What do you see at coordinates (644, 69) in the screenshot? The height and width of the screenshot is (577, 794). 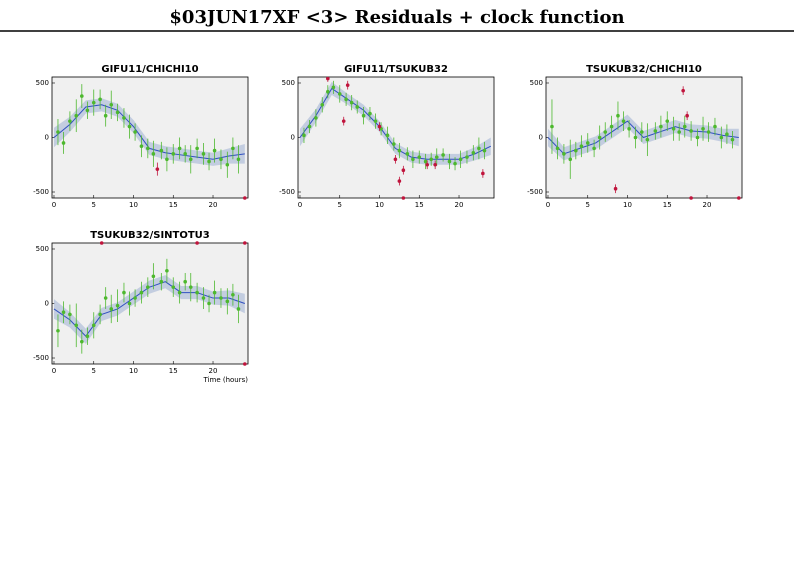 I see `panel-title: TSUKUB32/CHICHI10` at bounding box center [644, 69].